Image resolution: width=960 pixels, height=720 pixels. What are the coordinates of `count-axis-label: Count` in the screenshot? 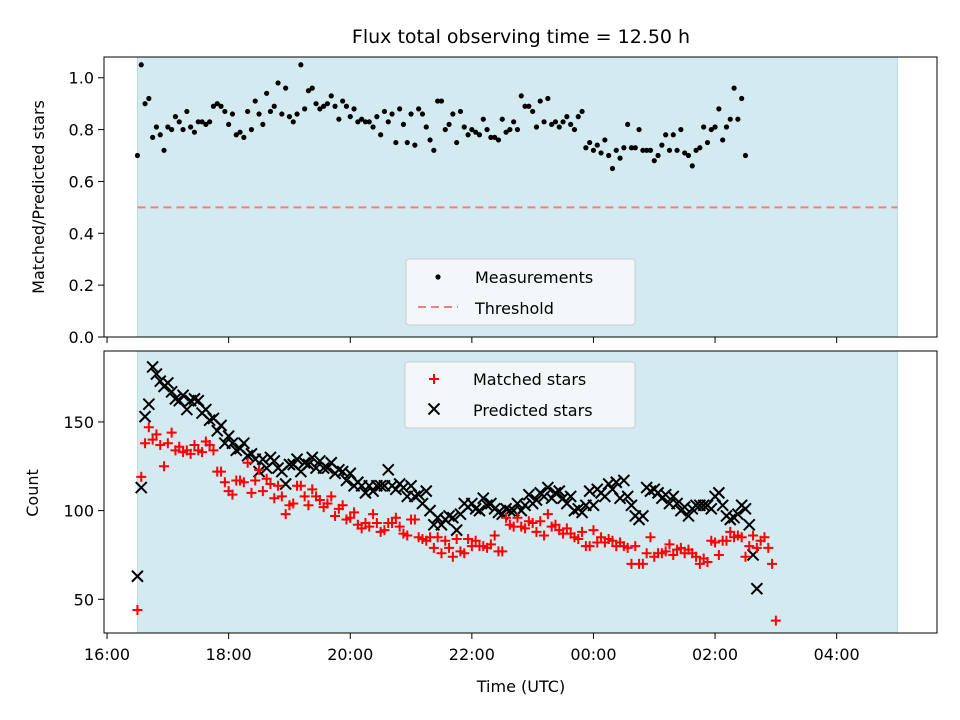 It's located at (32, 493).